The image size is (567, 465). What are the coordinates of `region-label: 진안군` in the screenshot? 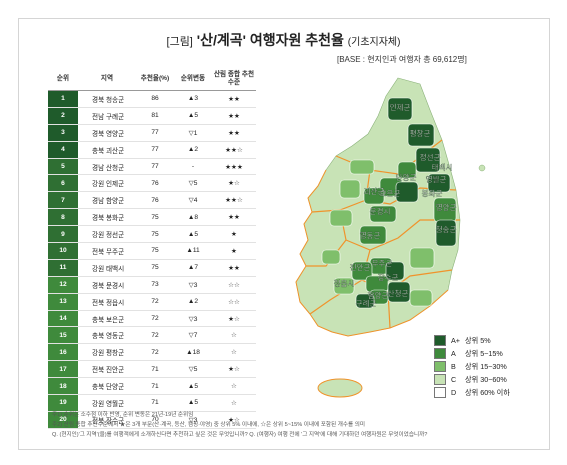 It's located at (360, 267).